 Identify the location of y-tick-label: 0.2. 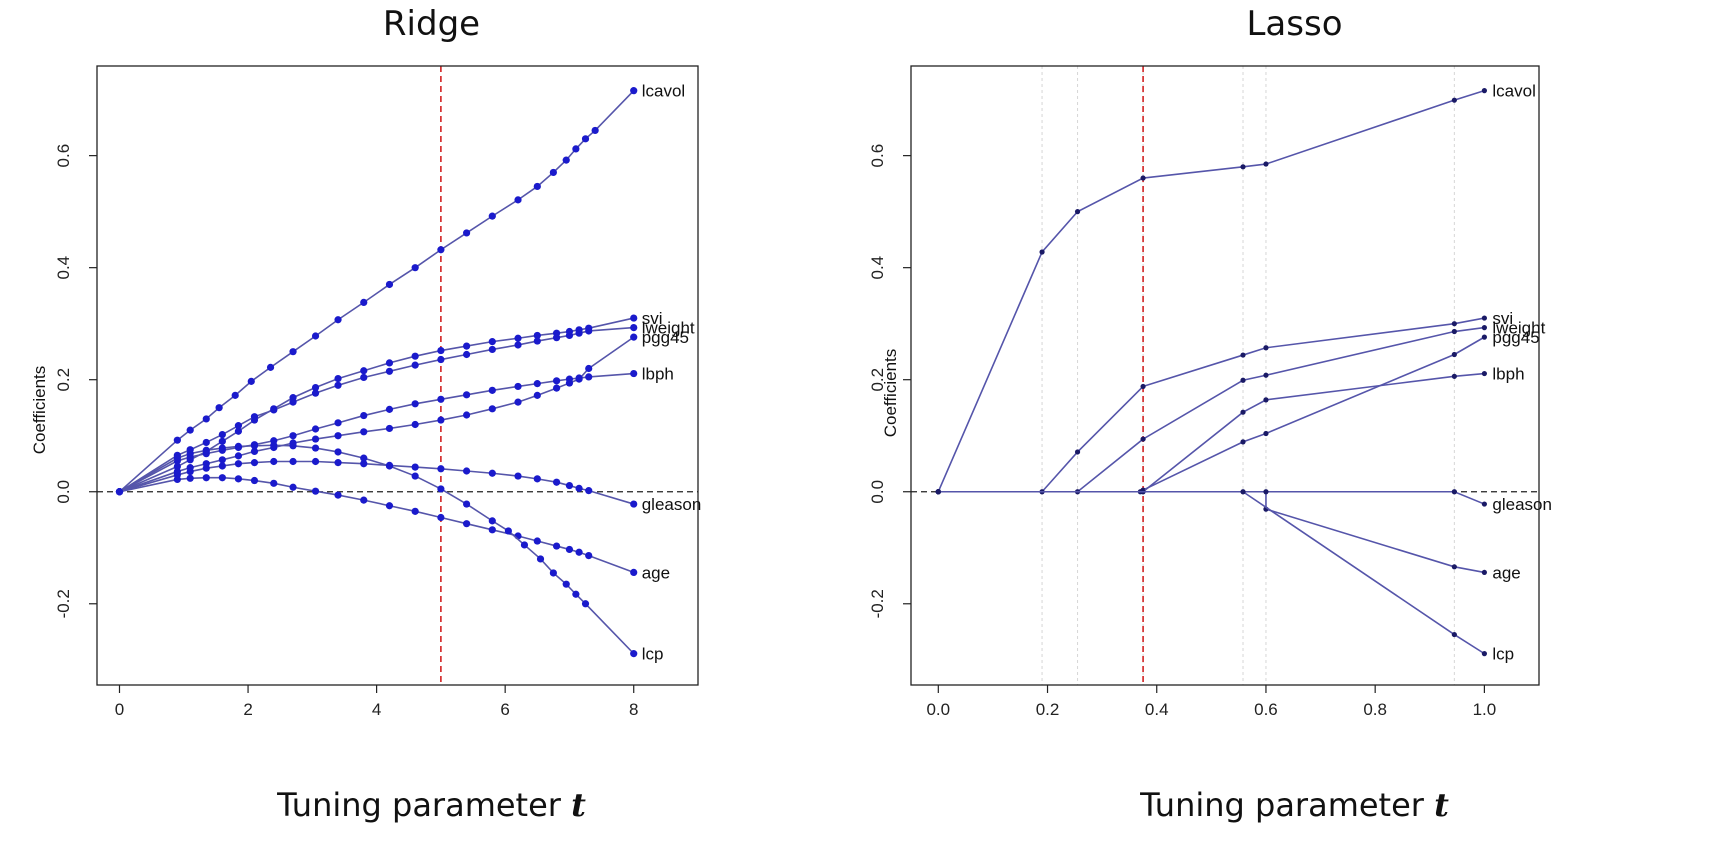
(63, 380).